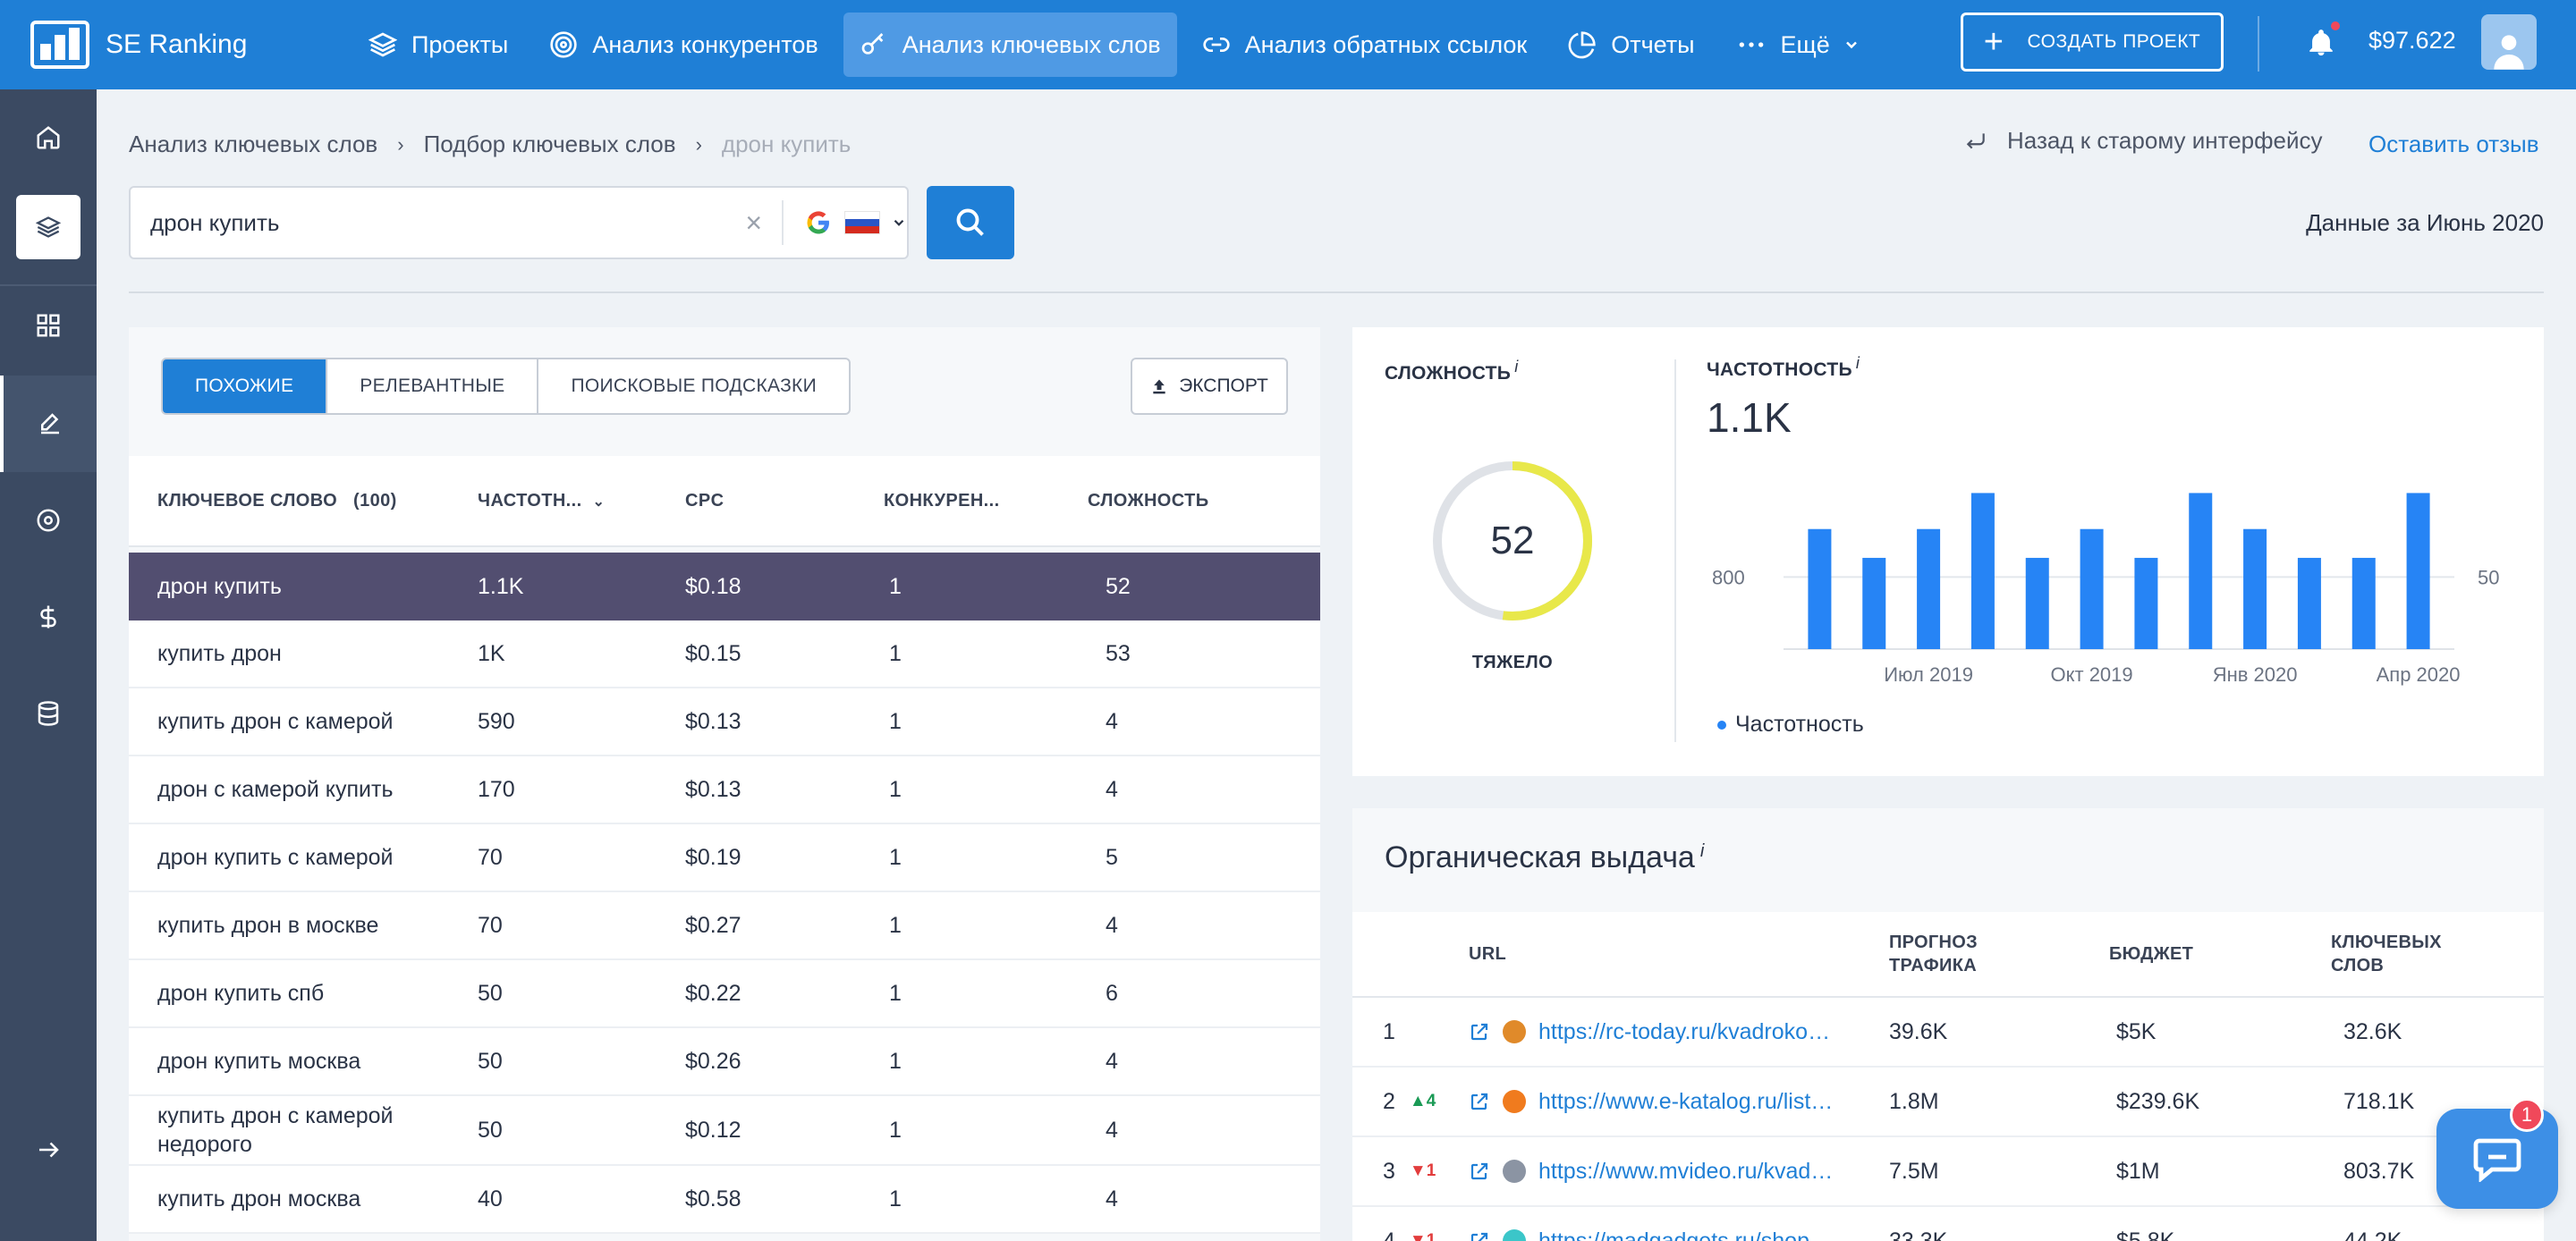  What do you see at coordinates (1673, 1234) in the screenshot?
I see `result-url: https://madgadgets.ru/shop` at bounding box center [1673, 1234].